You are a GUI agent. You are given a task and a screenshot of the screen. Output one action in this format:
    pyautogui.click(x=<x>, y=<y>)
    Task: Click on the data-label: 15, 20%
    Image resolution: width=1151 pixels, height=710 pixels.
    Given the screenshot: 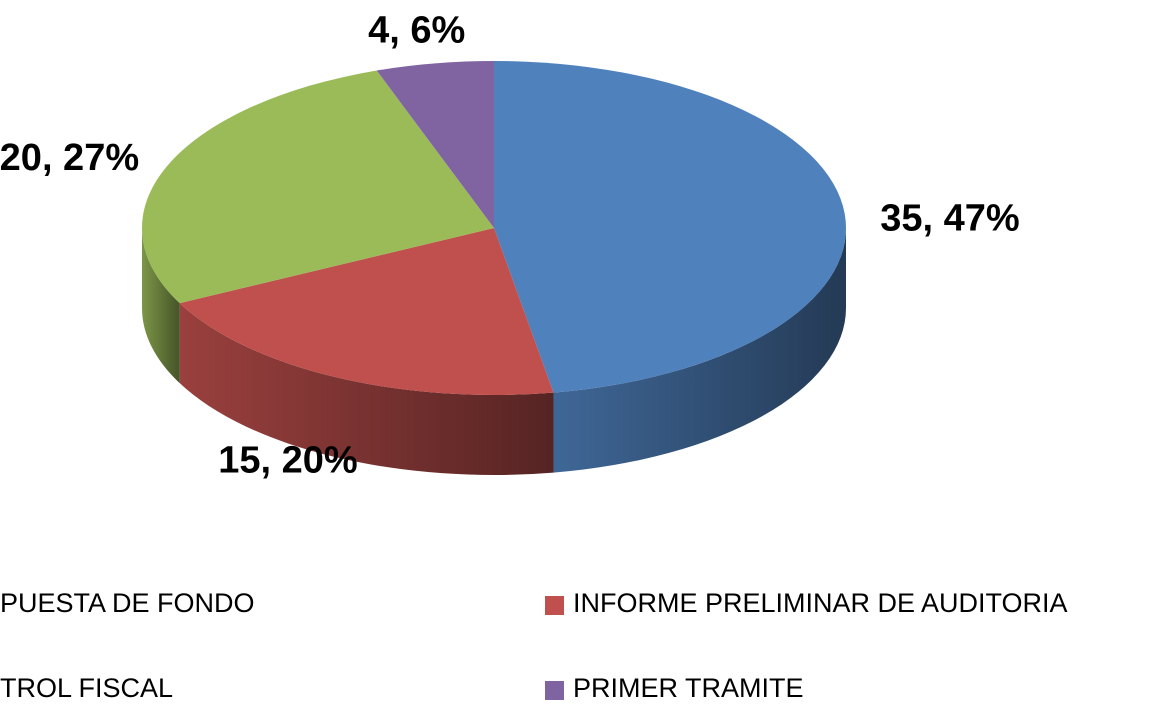 What is the action you would take?
    pyautogui.click(x=287, y=460)
    